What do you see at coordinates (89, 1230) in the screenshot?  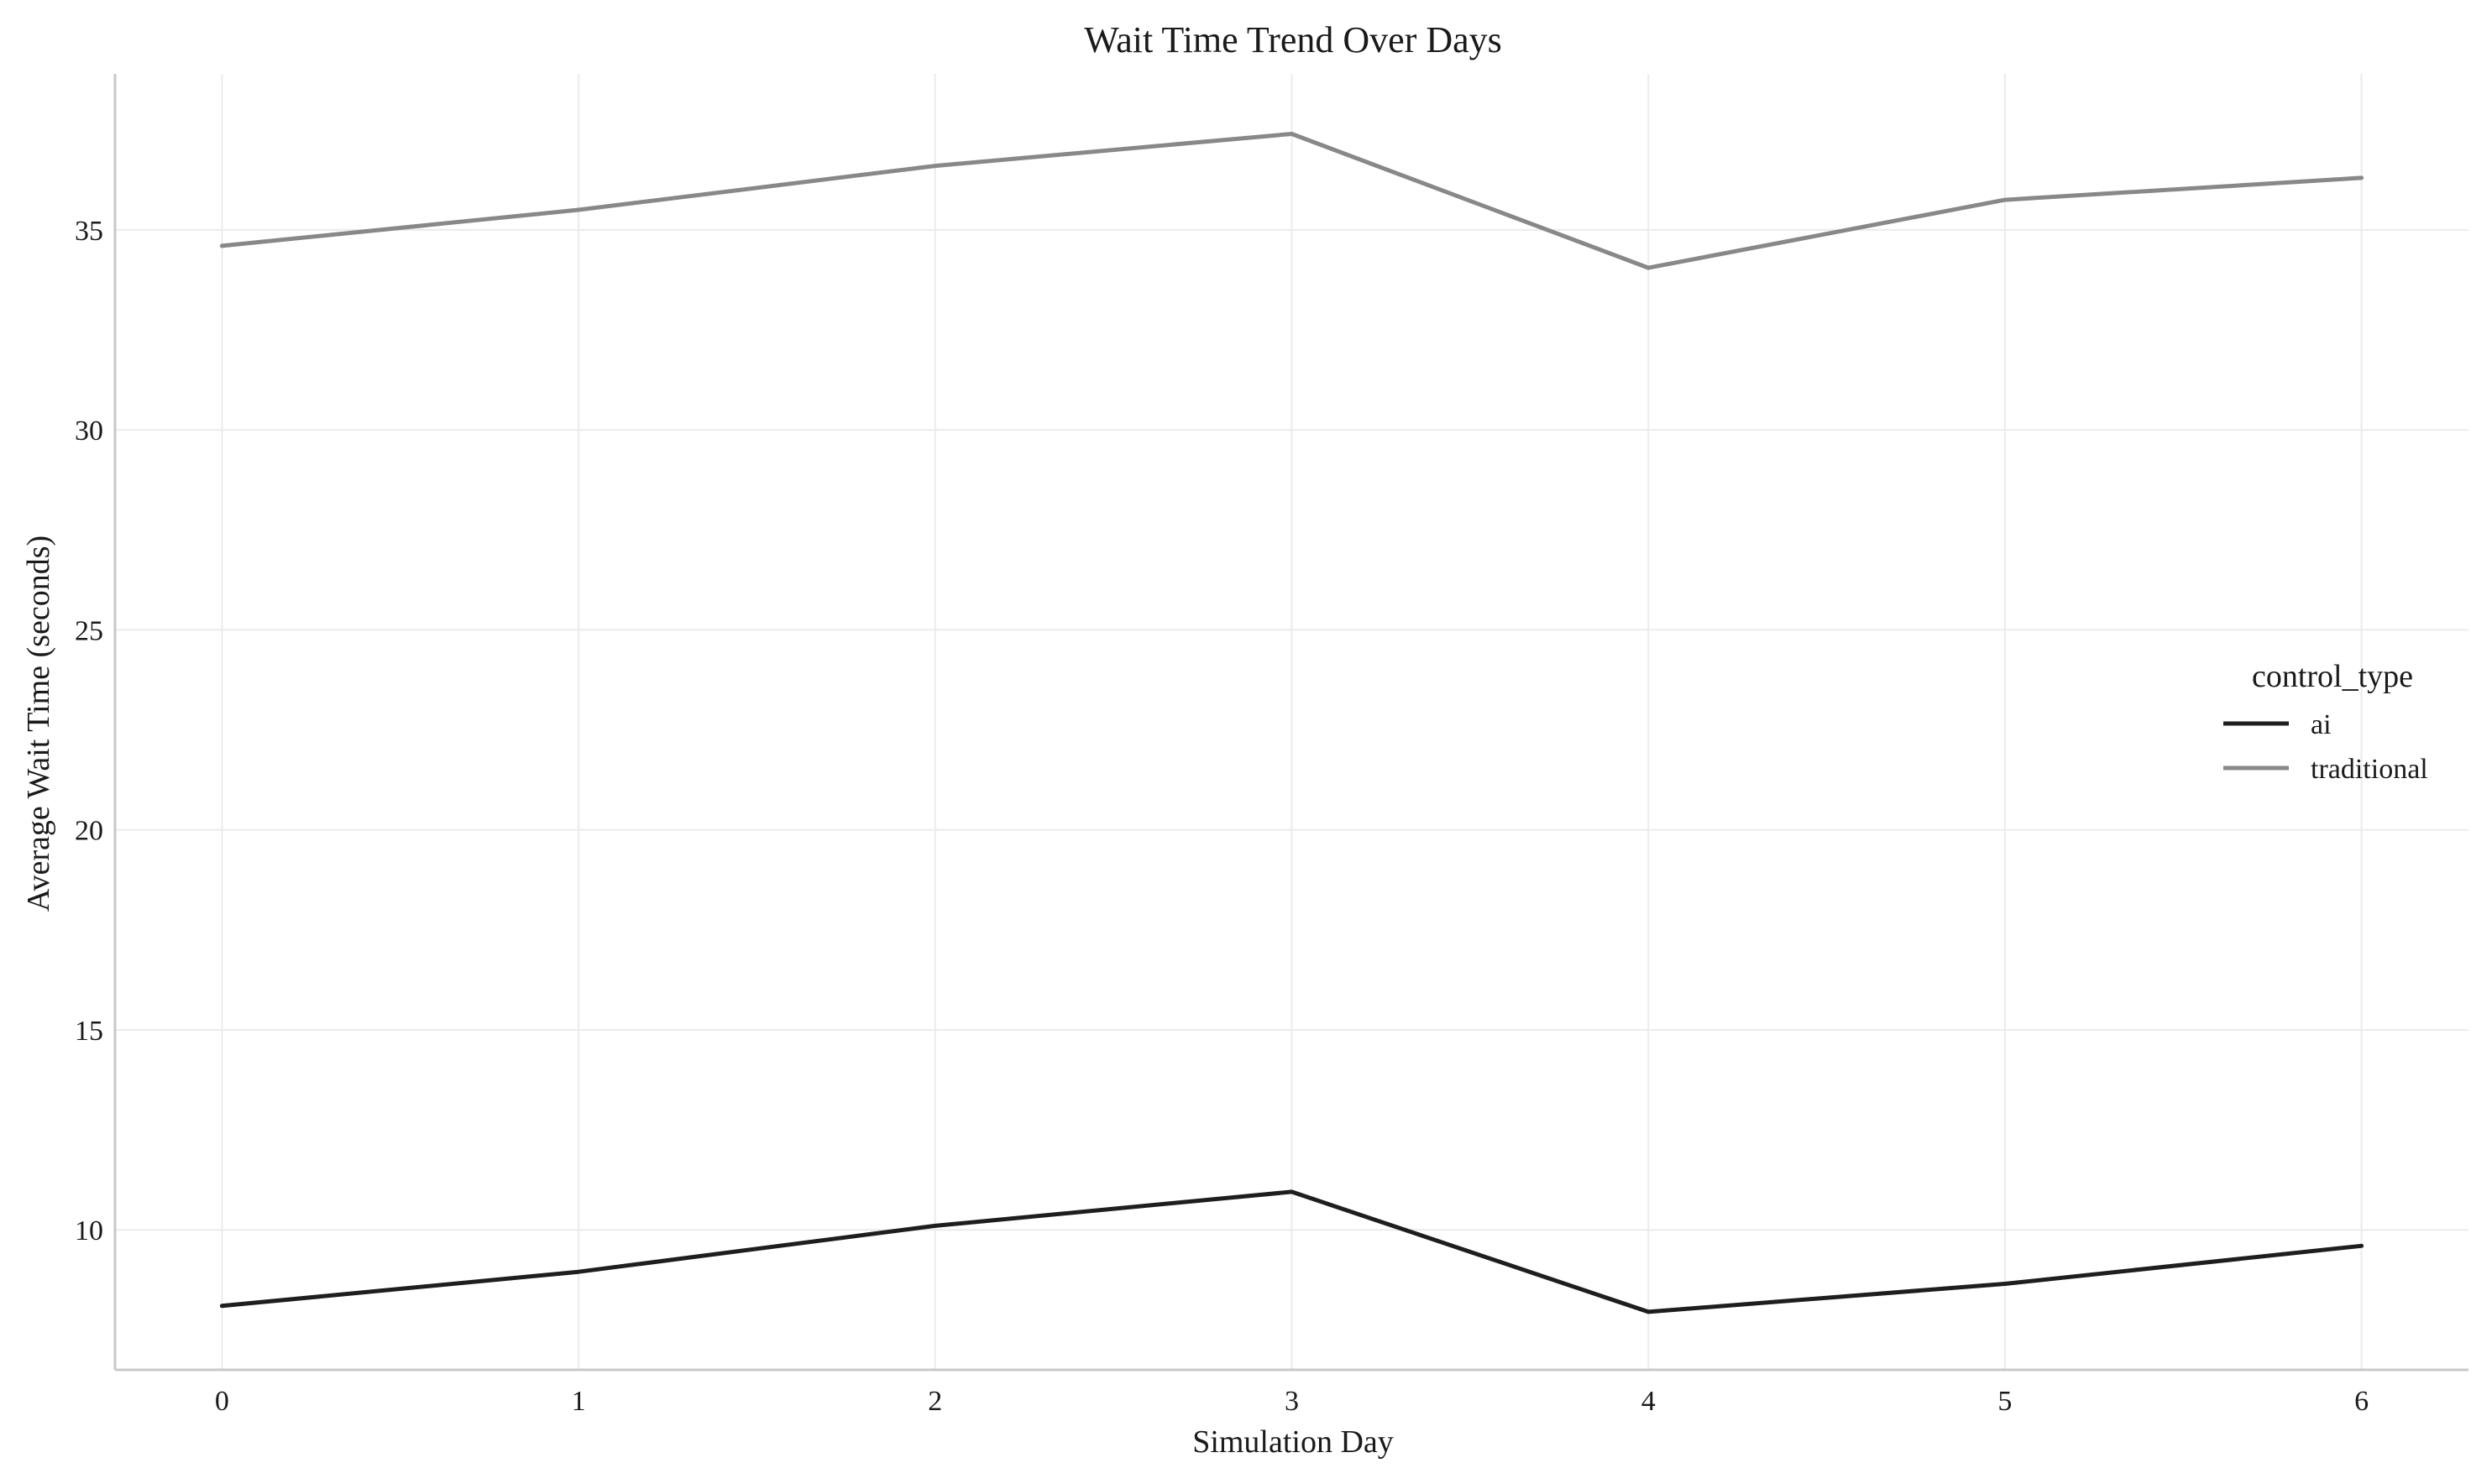 I see `y-tick-label: 10` at bounding box center [89, 1230].